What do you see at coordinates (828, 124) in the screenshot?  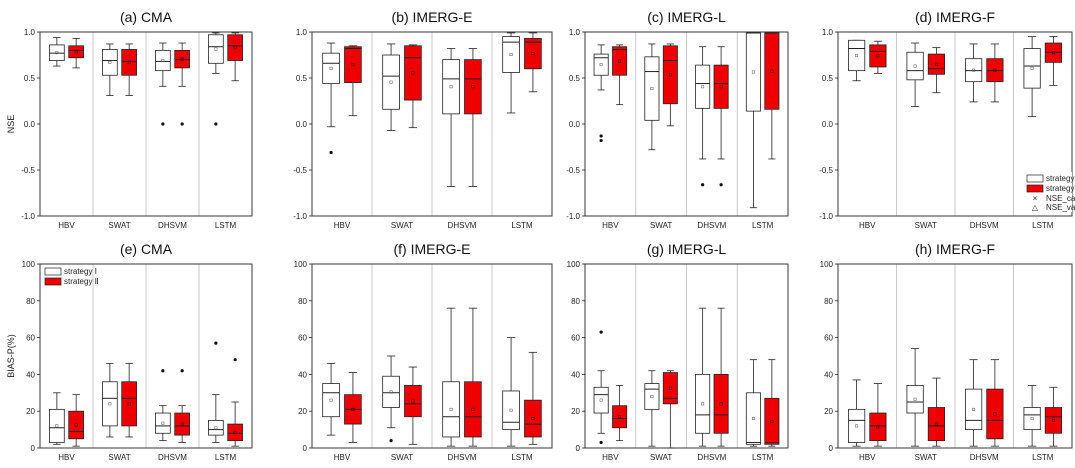 I see `y-tick-label: 0.0` at bounding box center [828, 124].